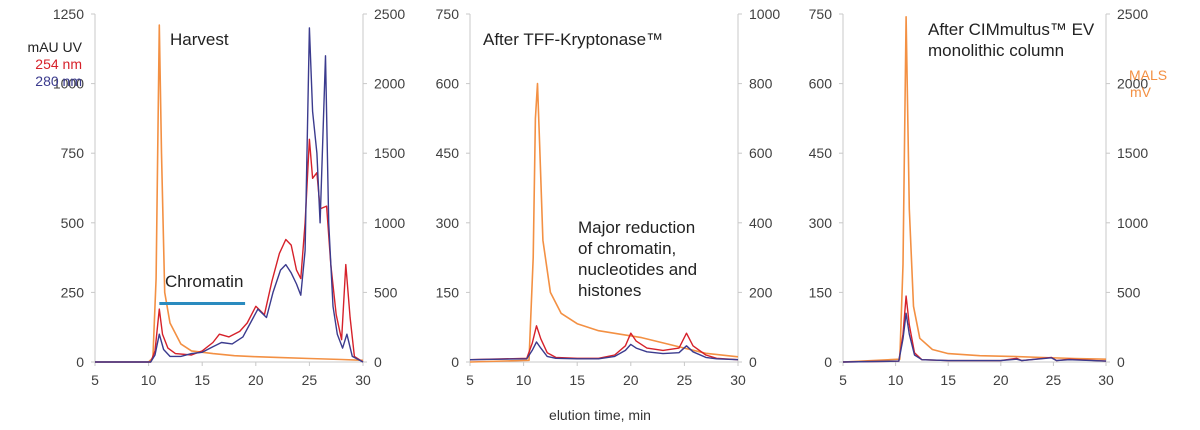 This screenshot has width=1200, height=430. What do you see at coordinates (199, 39) in the screenshot?
I see `panel-title: Harvest` at bounding box center [199, 39].